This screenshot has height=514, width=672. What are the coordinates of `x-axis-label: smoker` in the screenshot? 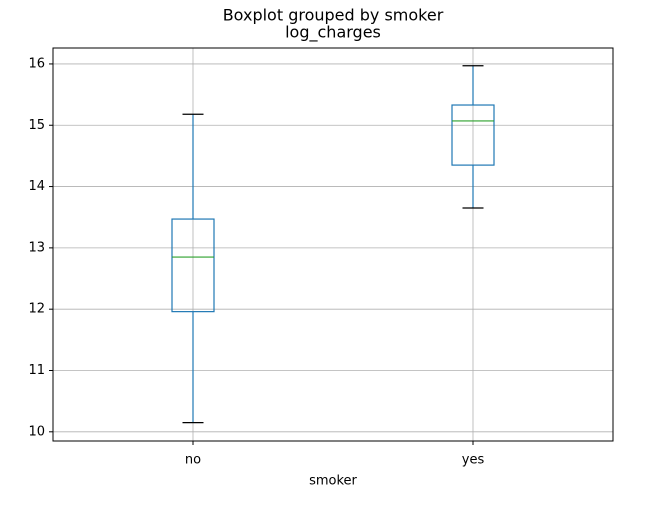 It's located at (333, 481).